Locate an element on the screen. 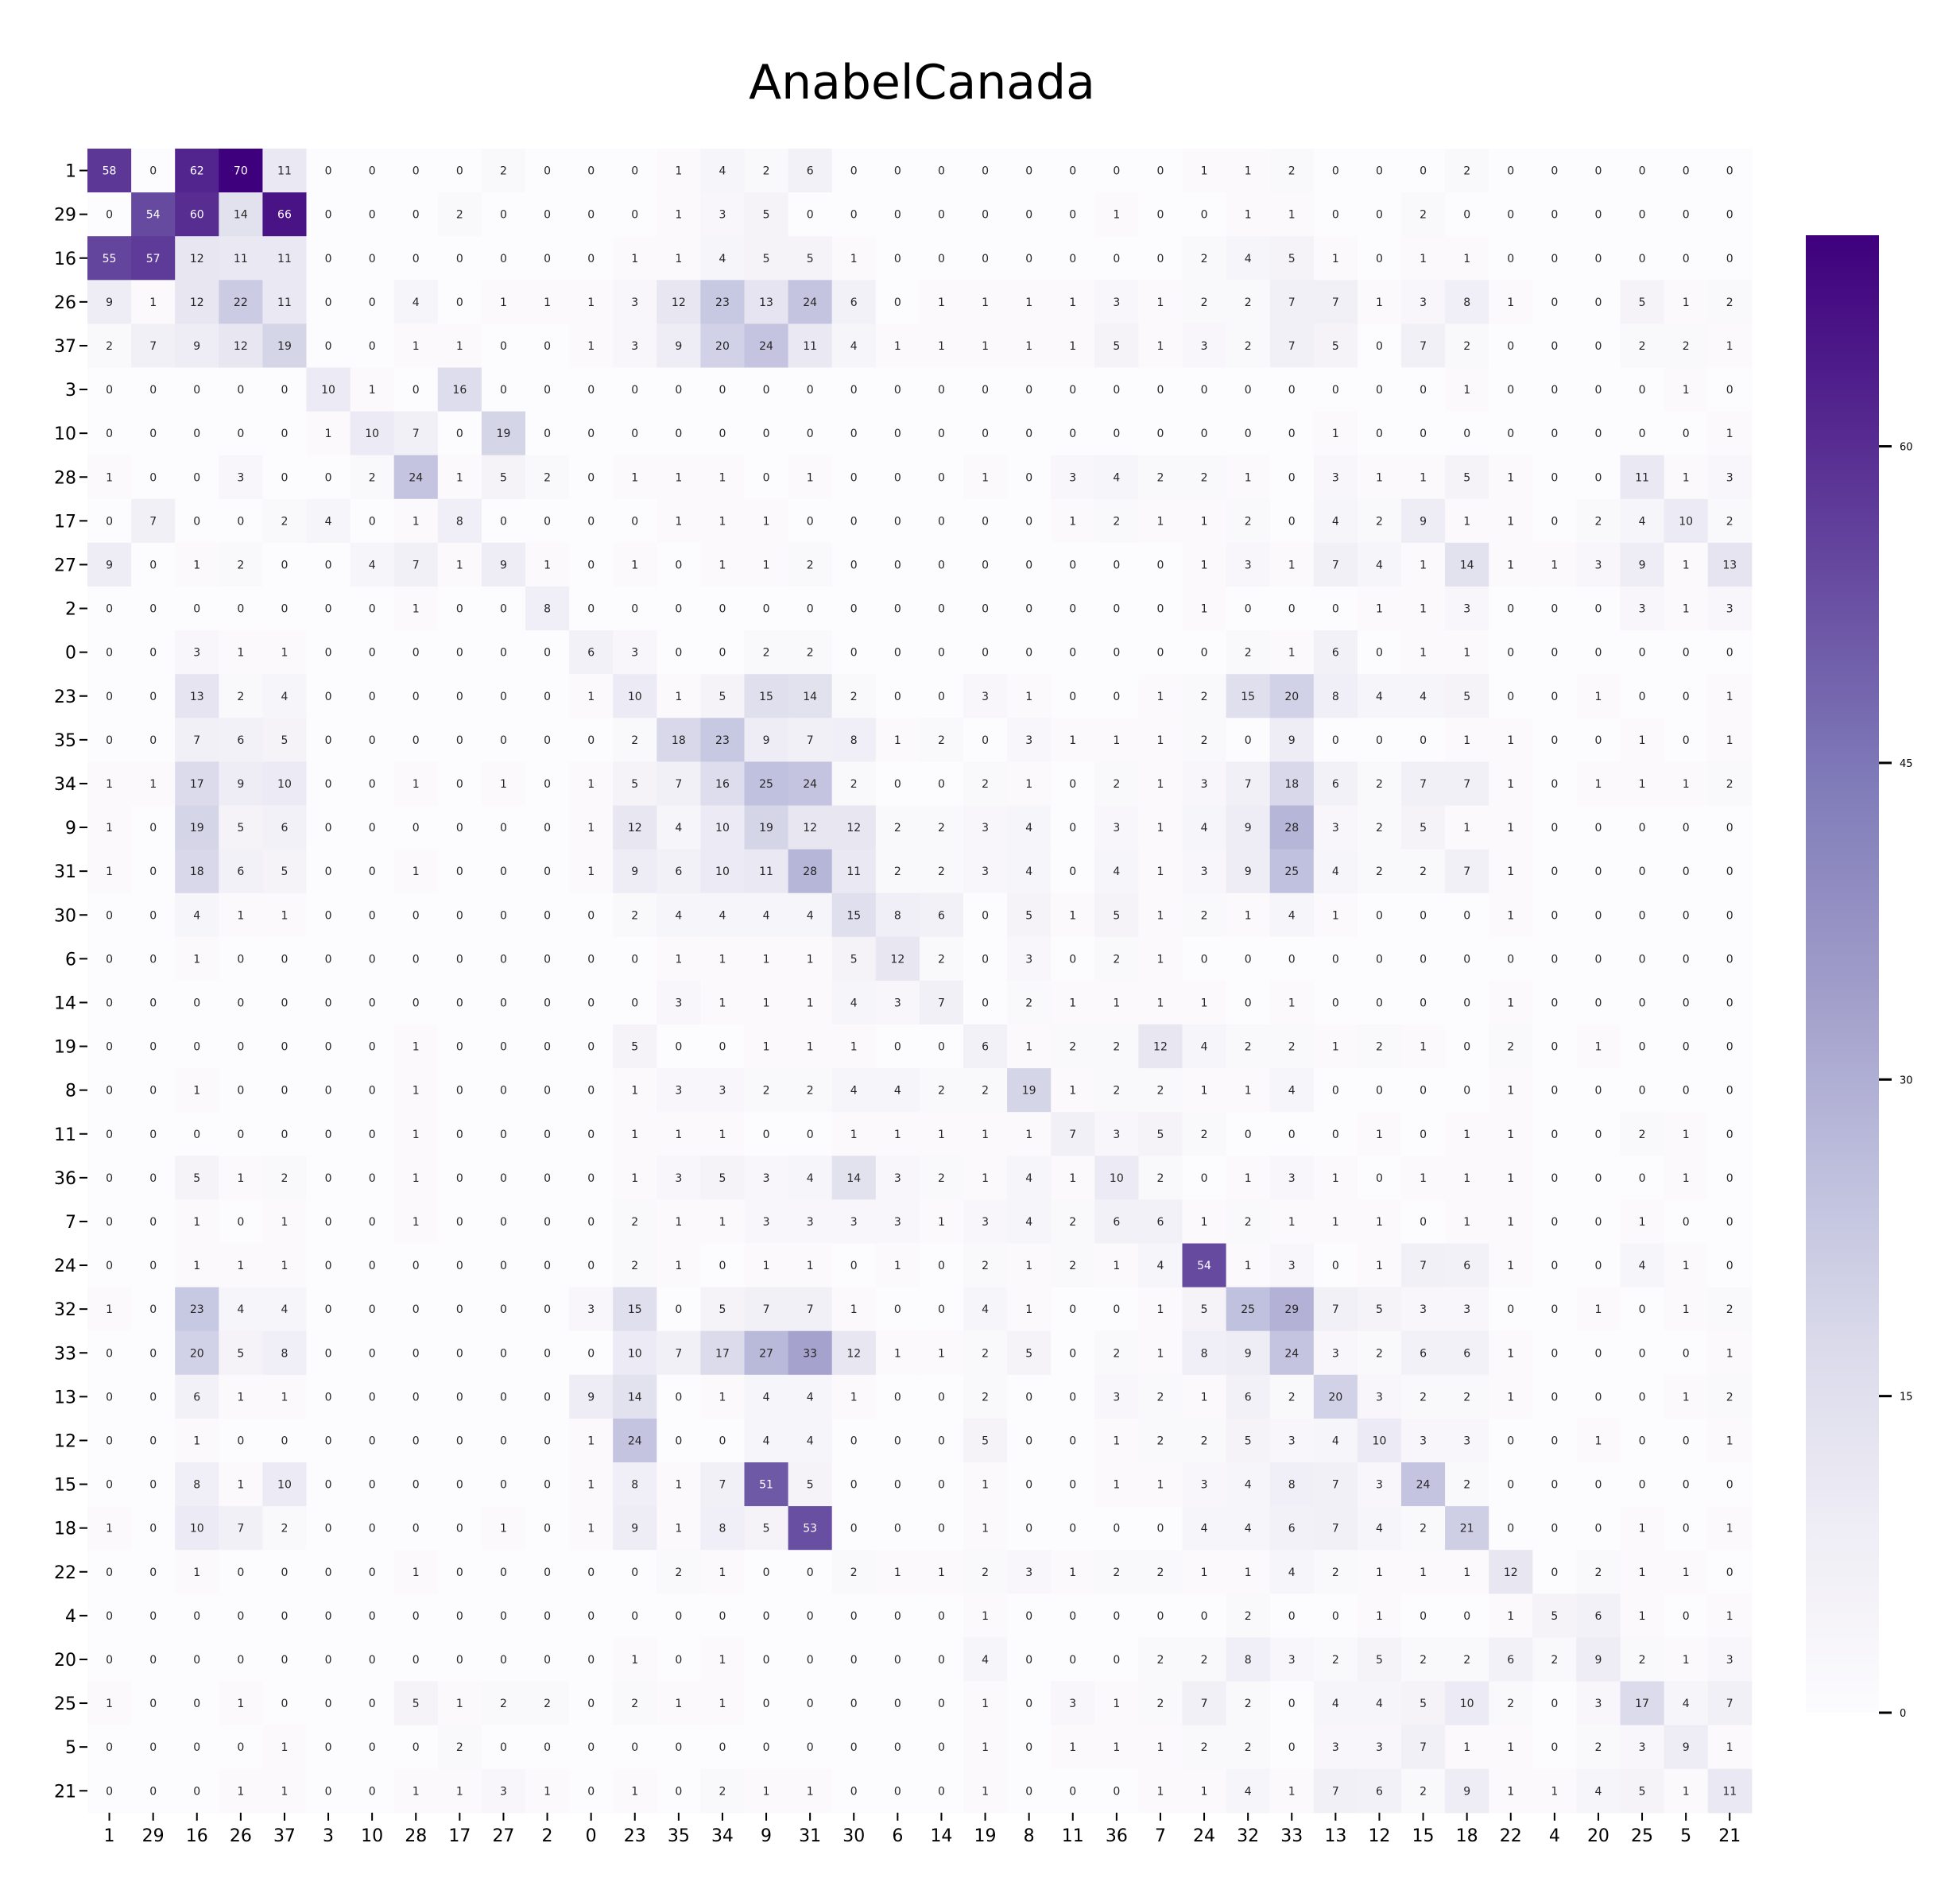 The width and height of the screenshot is (1960, 1878). cell-value-label: 4 is located at coordinates (1249, 1792).